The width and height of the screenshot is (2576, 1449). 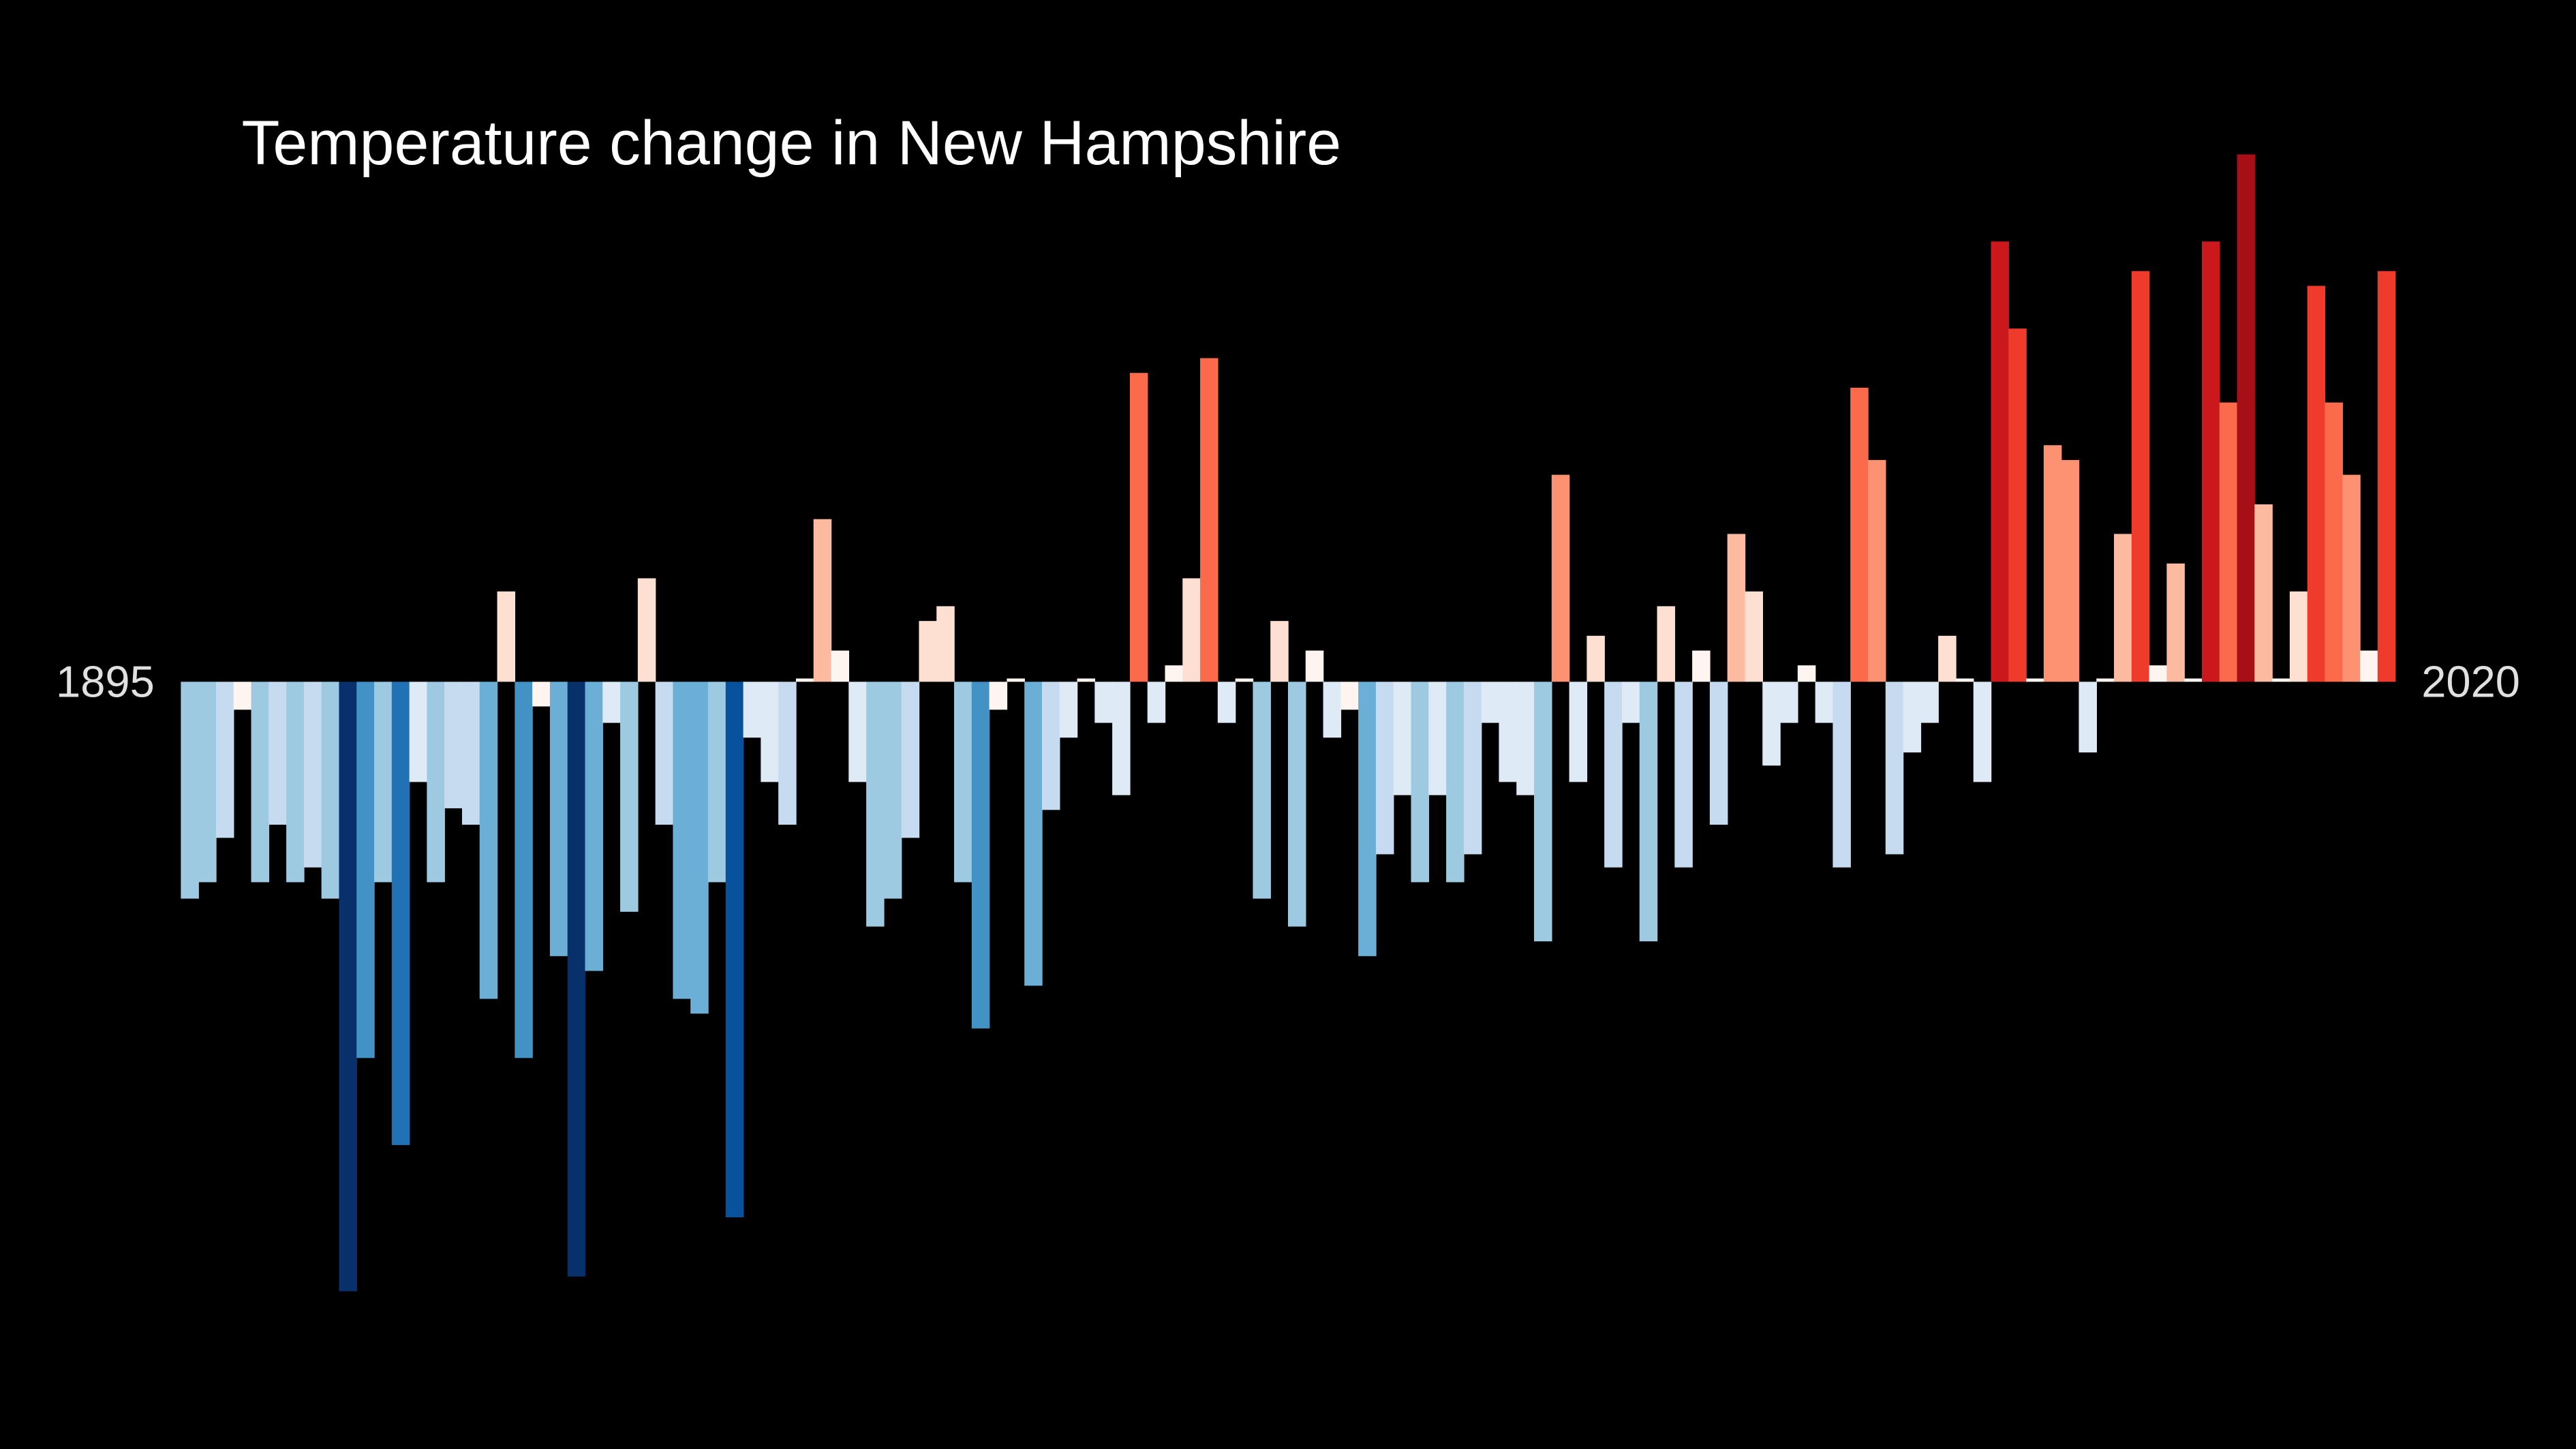 What do you see at coordinates (792, 143) in the screenshot?
I see `chart-title: Temperature change in New Hampshire` at bounding box center [792, 143].